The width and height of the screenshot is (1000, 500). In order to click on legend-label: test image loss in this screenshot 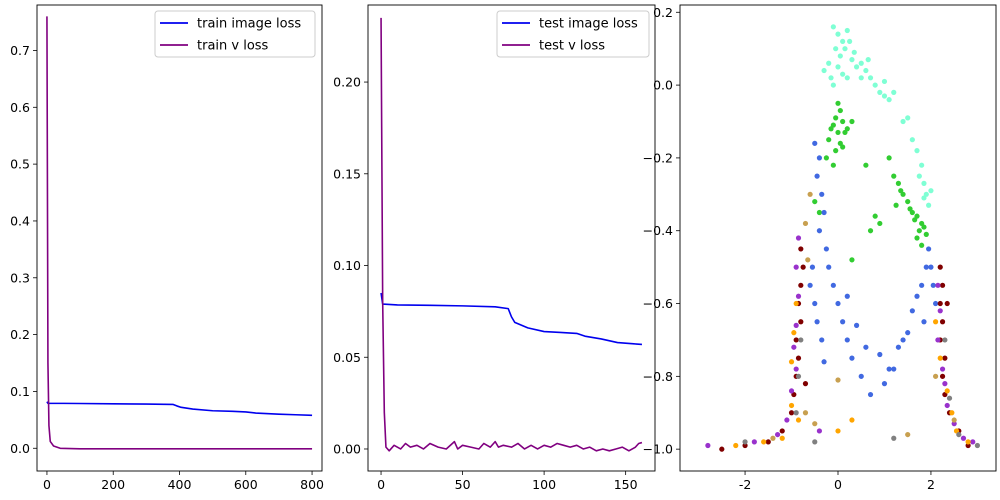, I will do `click(588, 24)`.